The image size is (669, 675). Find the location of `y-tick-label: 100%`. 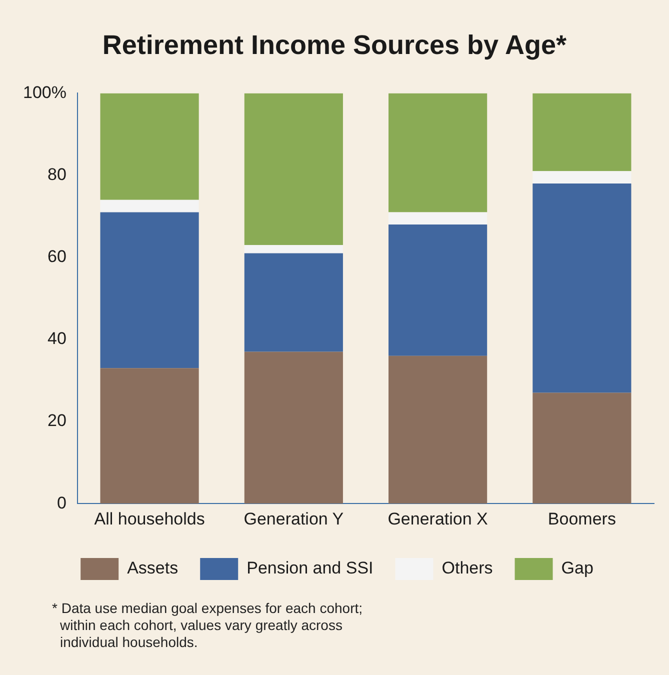

y-tick-label: 100% is located at coordinates (44, 92).